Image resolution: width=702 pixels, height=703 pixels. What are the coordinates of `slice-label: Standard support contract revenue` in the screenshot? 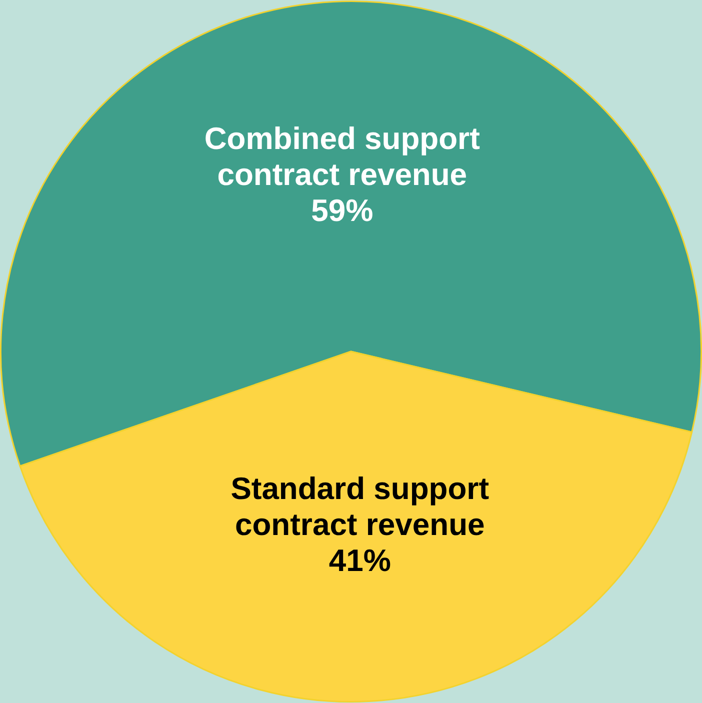 It's located at (360, 506).